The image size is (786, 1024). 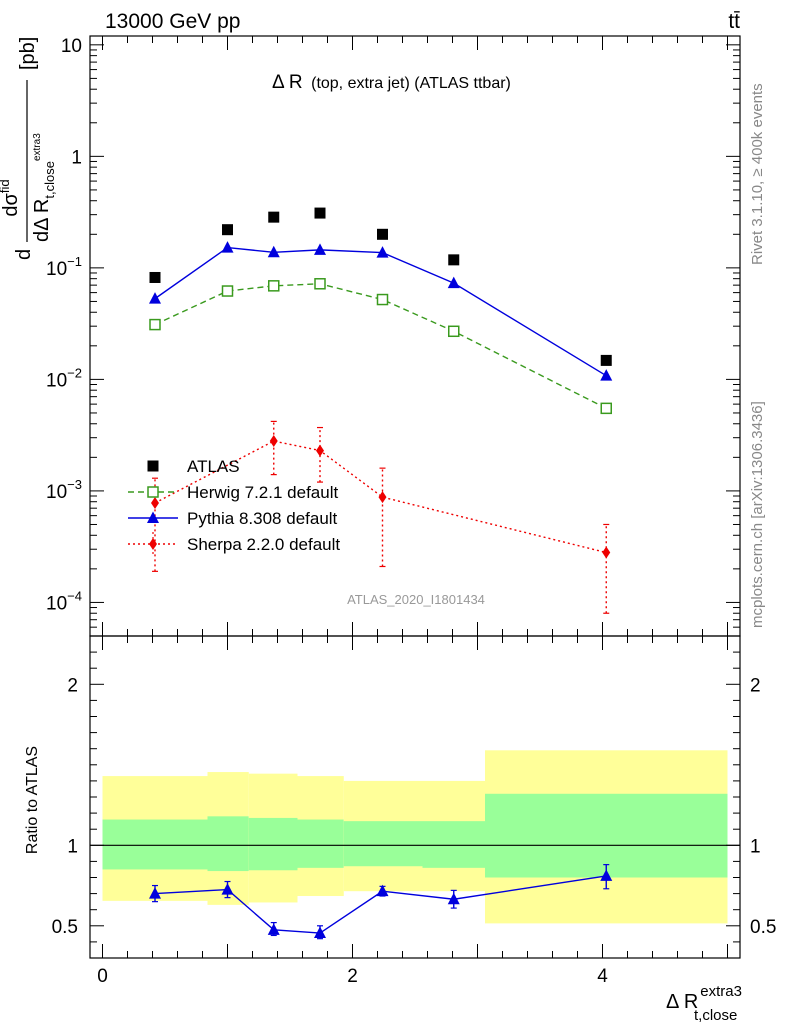 I want to click on y-tick-label-5: 10⁻⁴, so click(x=64, y=601).